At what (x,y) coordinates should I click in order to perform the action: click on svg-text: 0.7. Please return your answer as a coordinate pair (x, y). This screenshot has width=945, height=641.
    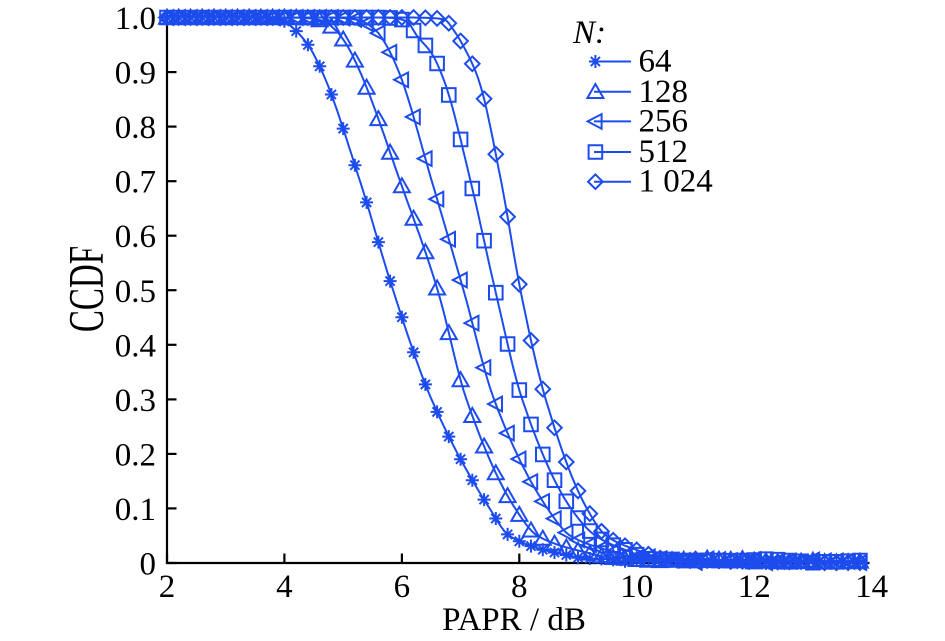
    Looking at the image, I should click on (135, 183).